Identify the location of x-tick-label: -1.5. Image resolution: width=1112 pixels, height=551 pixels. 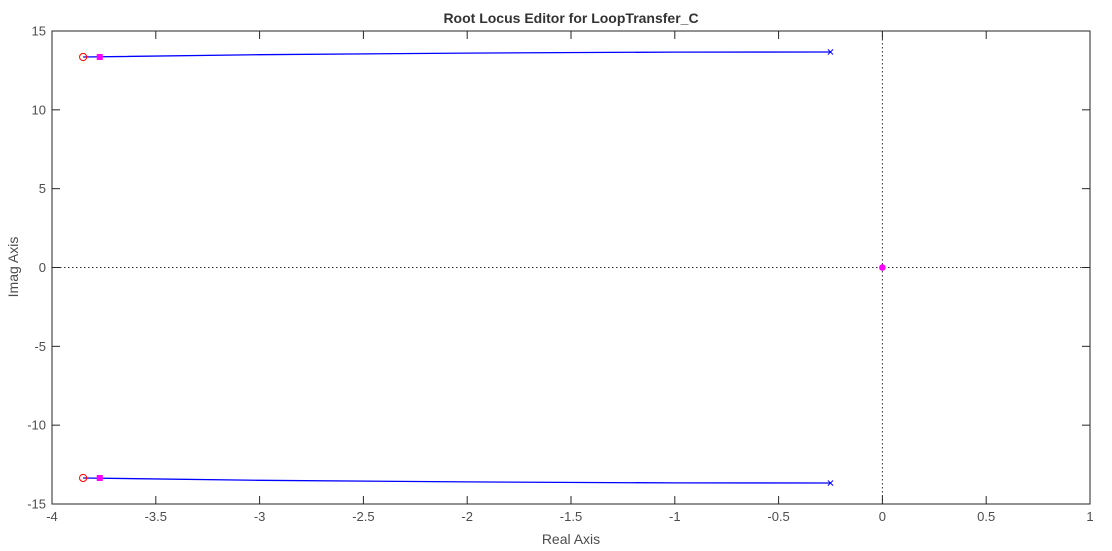
(571, 516).